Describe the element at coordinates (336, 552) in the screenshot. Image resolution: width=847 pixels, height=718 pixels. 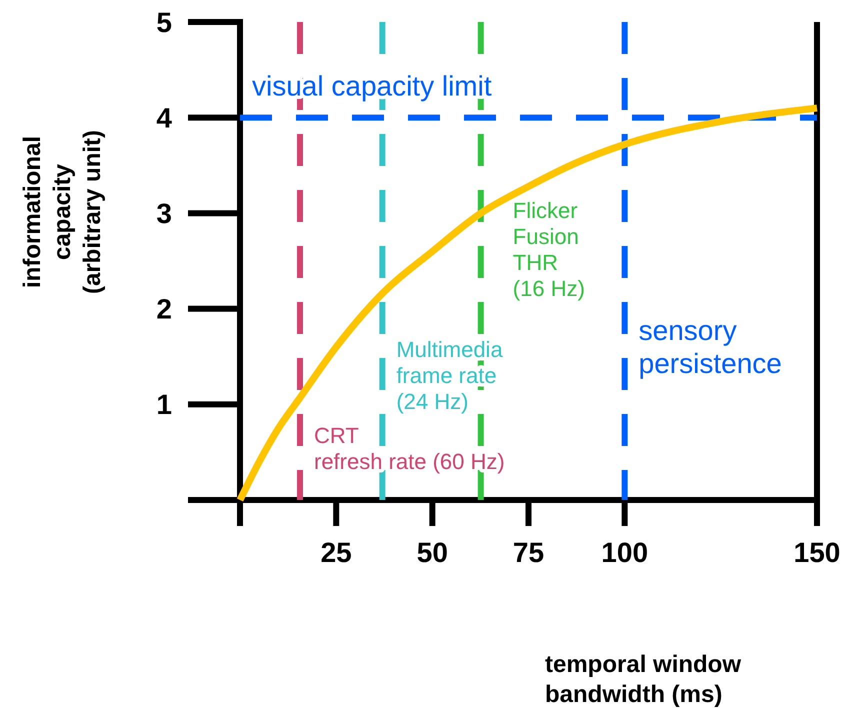
I see `x-tick-label: 25` at that location.